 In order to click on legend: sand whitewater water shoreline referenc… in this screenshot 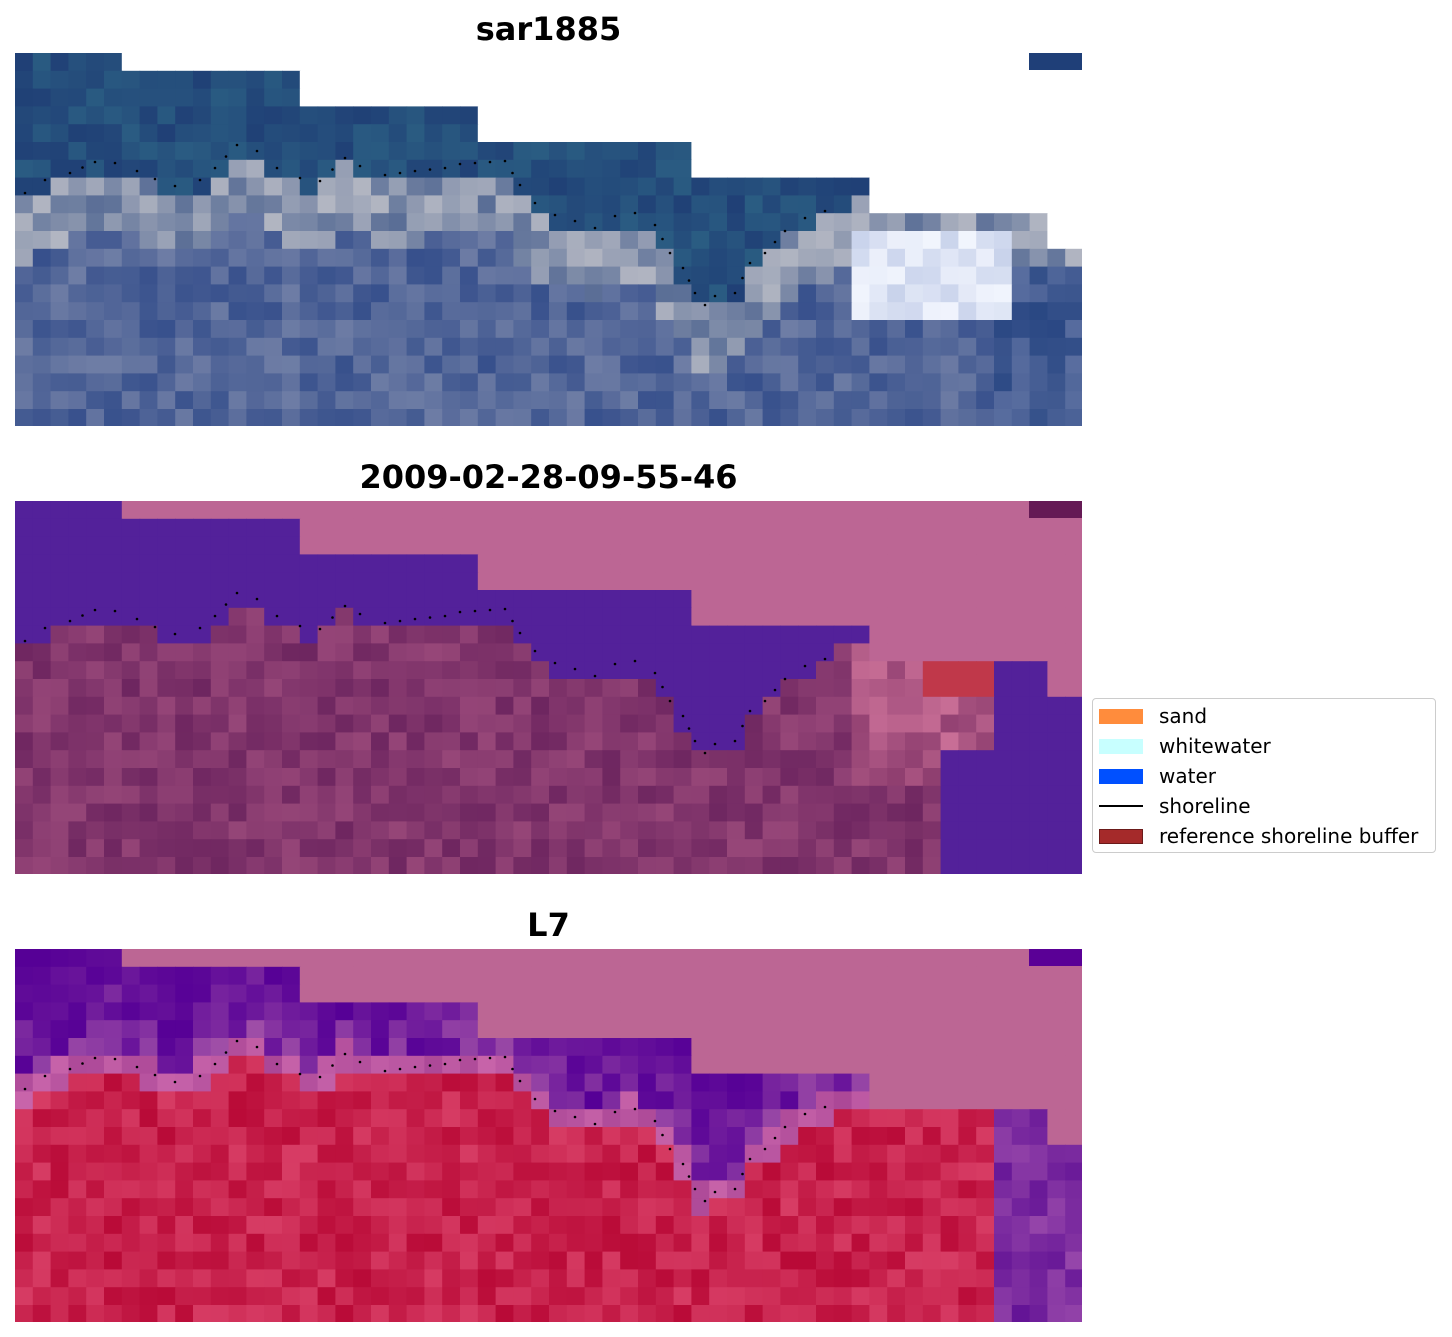, I will do `click(1264, 775)`.